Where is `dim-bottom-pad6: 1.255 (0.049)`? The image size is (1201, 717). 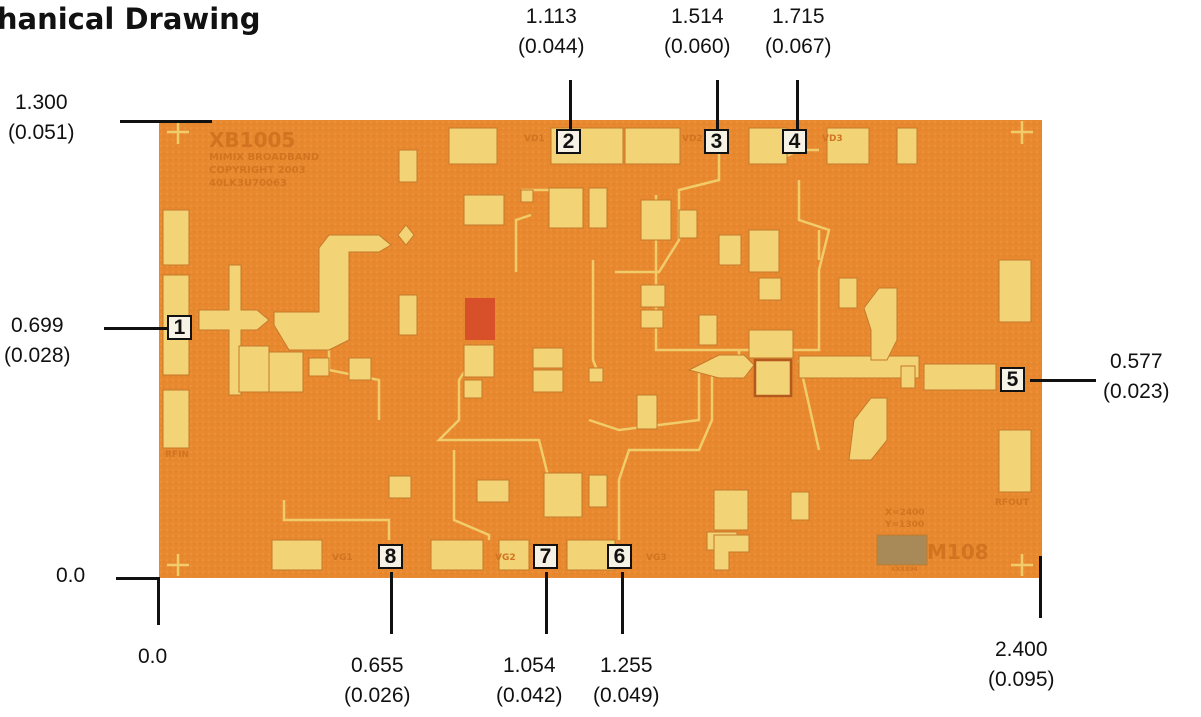 dim-bottom-pad6: 1.255 (0.049) is located at coordinates (626, 681).